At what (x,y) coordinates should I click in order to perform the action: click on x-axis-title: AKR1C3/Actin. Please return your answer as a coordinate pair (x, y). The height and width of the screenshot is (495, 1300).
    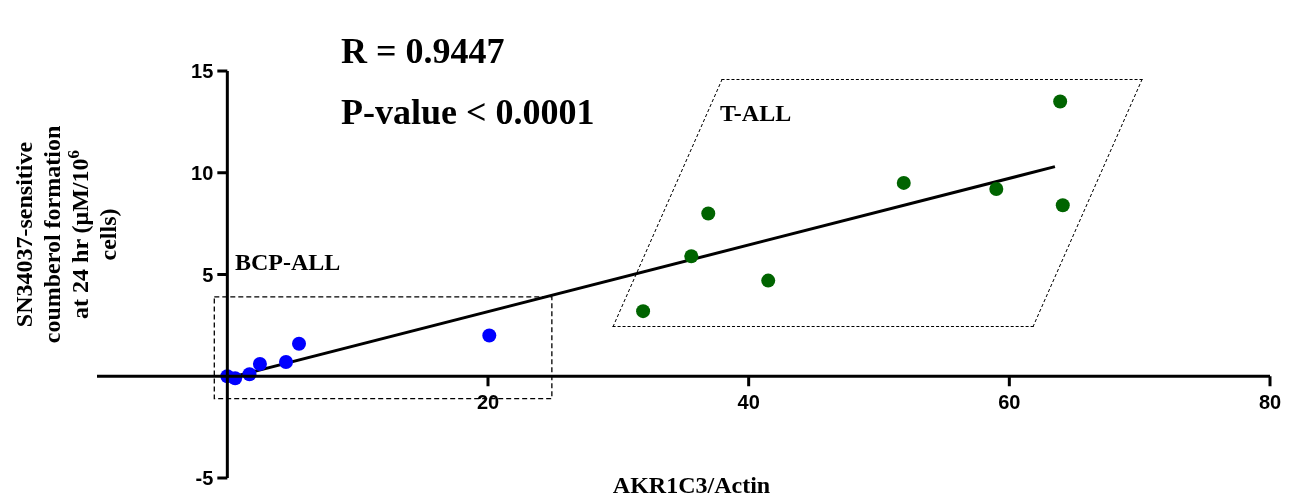
    Looking at the image, I should click on (691, 483).